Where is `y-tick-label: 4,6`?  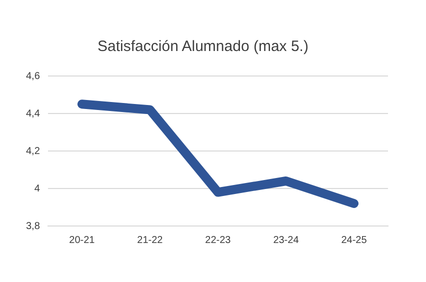
y-tick-label: 4,6 is located at coordinates (33, 76).